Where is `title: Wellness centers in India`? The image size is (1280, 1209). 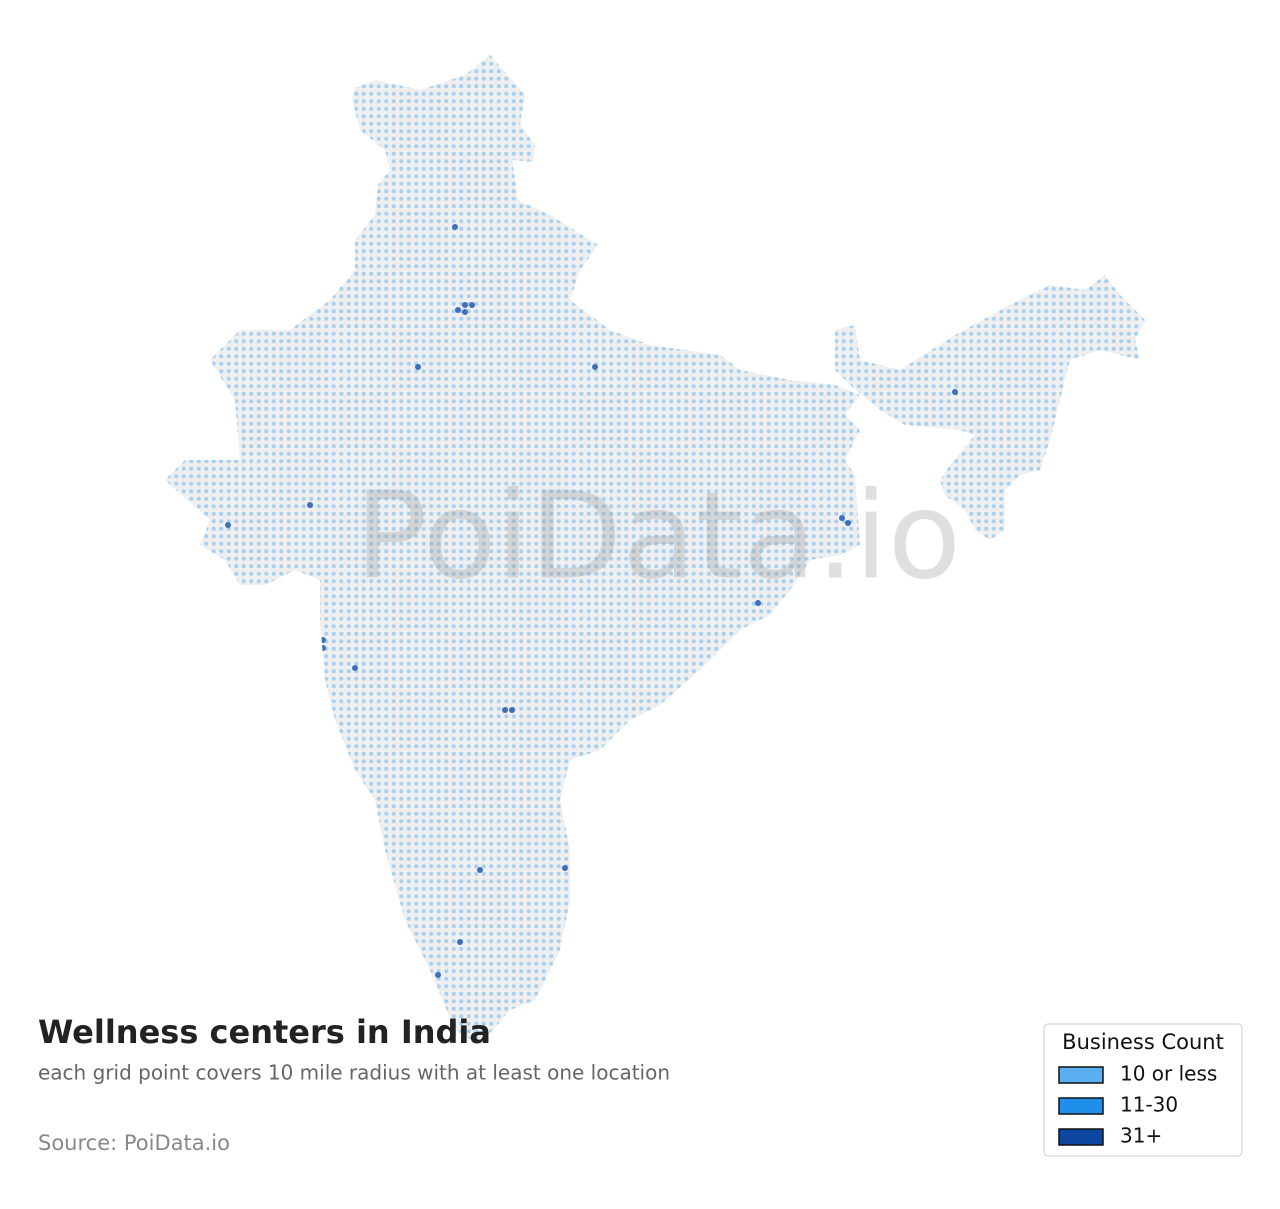 title: Wellness centers in India is located at coordinates (264, 1032).